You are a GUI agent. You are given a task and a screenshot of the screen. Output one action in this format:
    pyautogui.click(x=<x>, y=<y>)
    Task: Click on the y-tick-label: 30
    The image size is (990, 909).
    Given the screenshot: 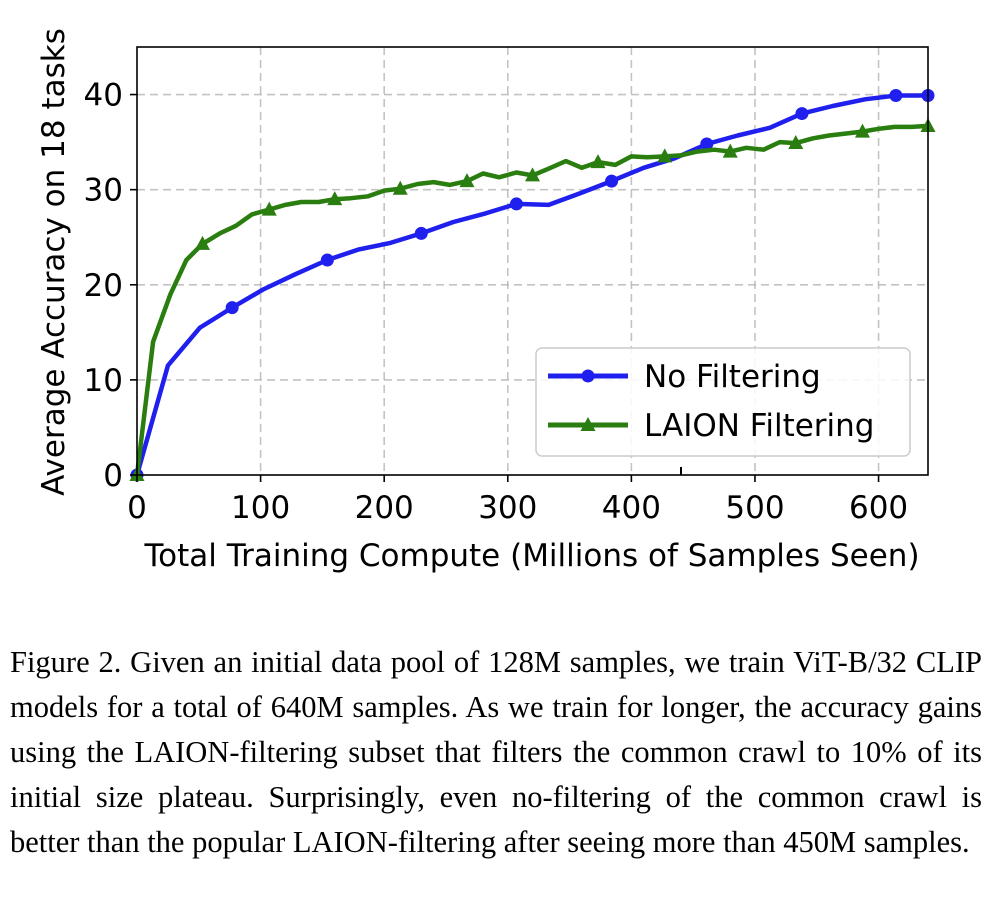 What is the action you would take?
    pyautogui.click(x=103, y=191)
    